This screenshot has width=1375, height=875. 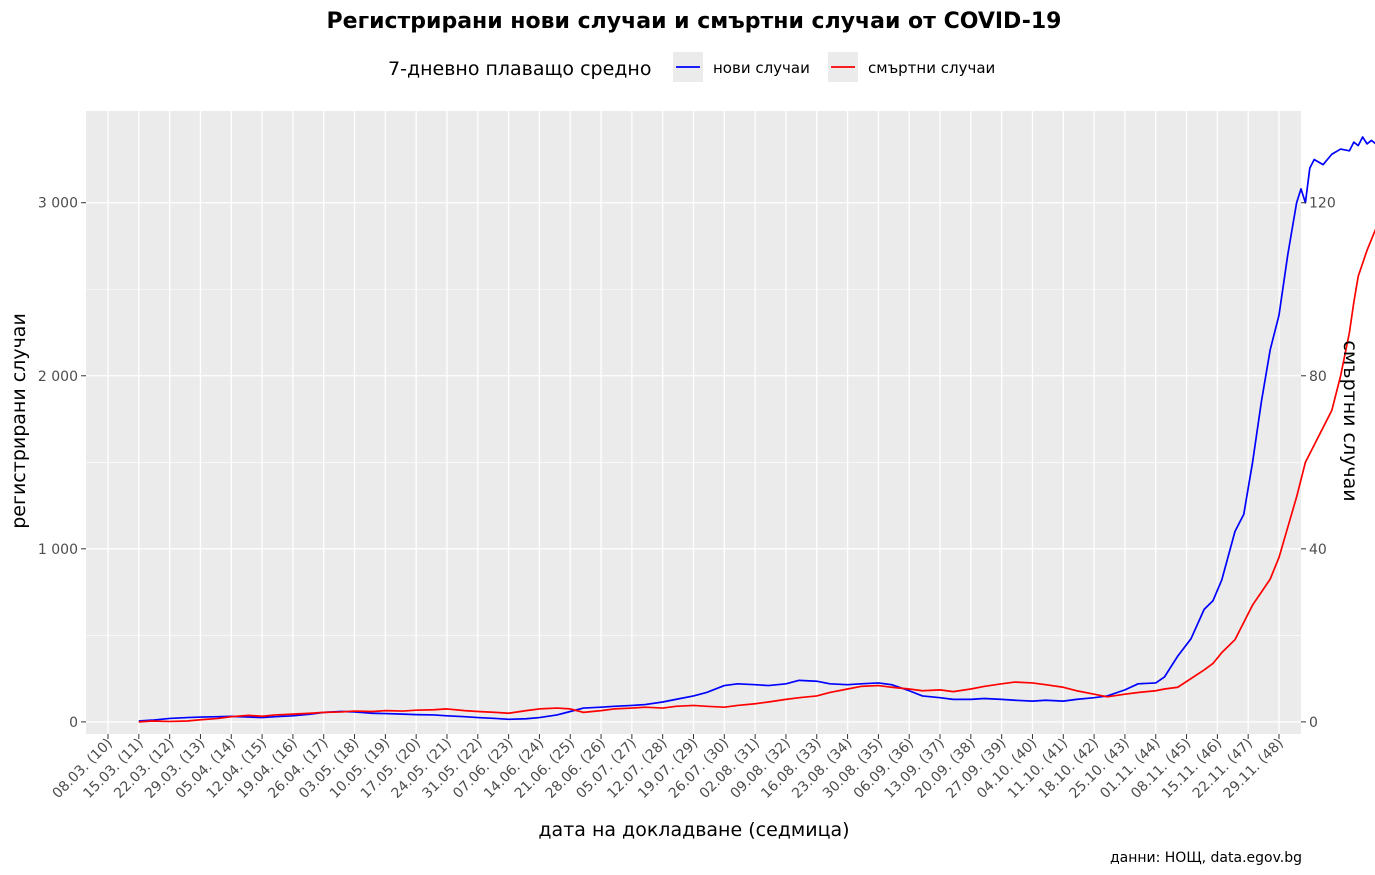 I want to click on legend-title: 7-дневно плаващо средно, so click(x=519, y=69).